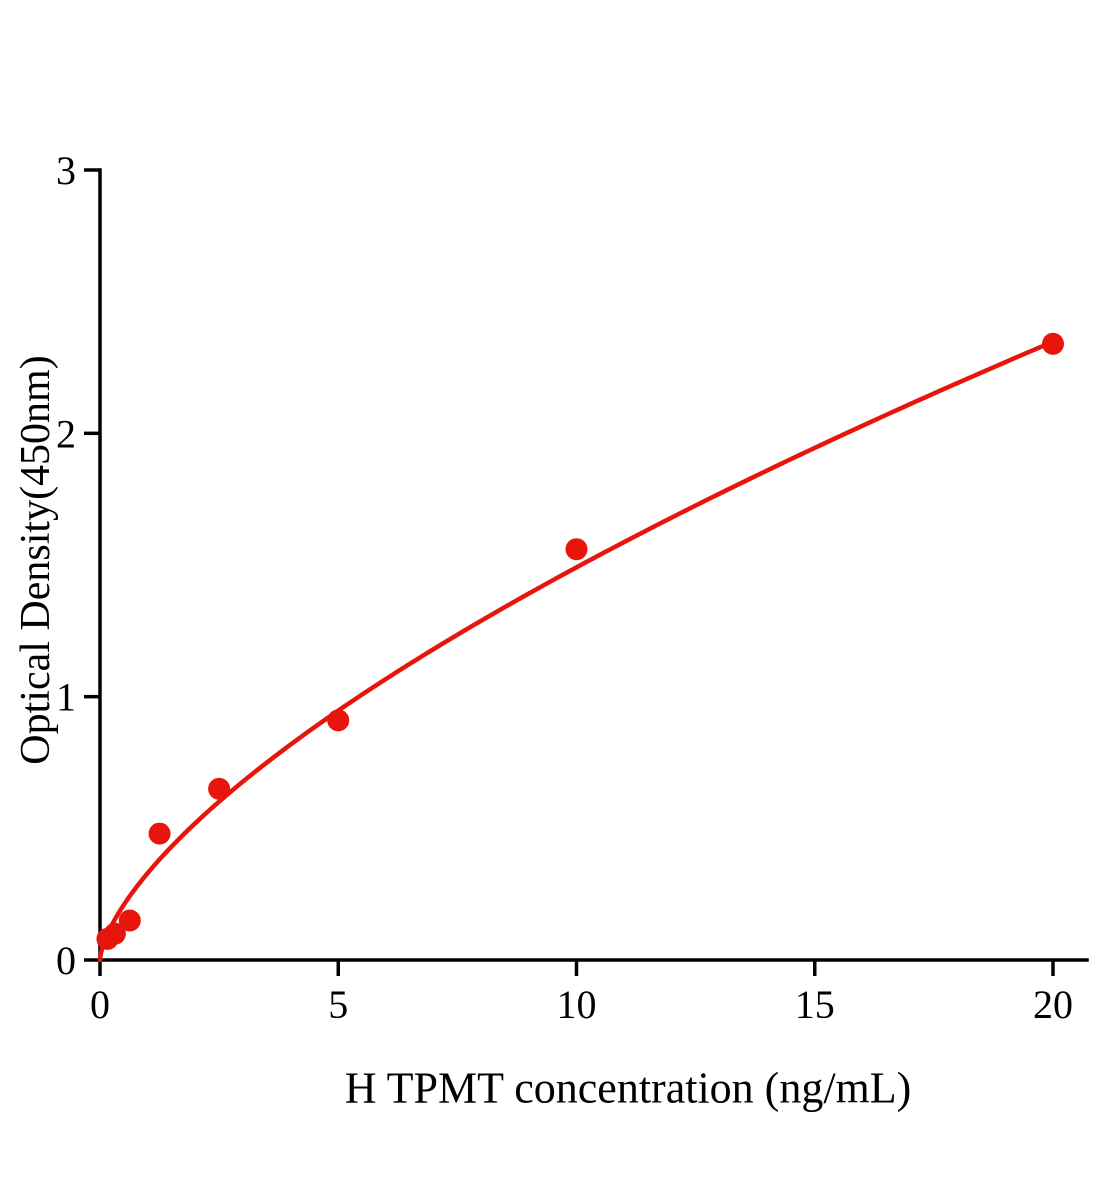 The width and height of the screenshot is (1104, 1200). I want to click on x-tick-label: 5, so click(338, 1004).